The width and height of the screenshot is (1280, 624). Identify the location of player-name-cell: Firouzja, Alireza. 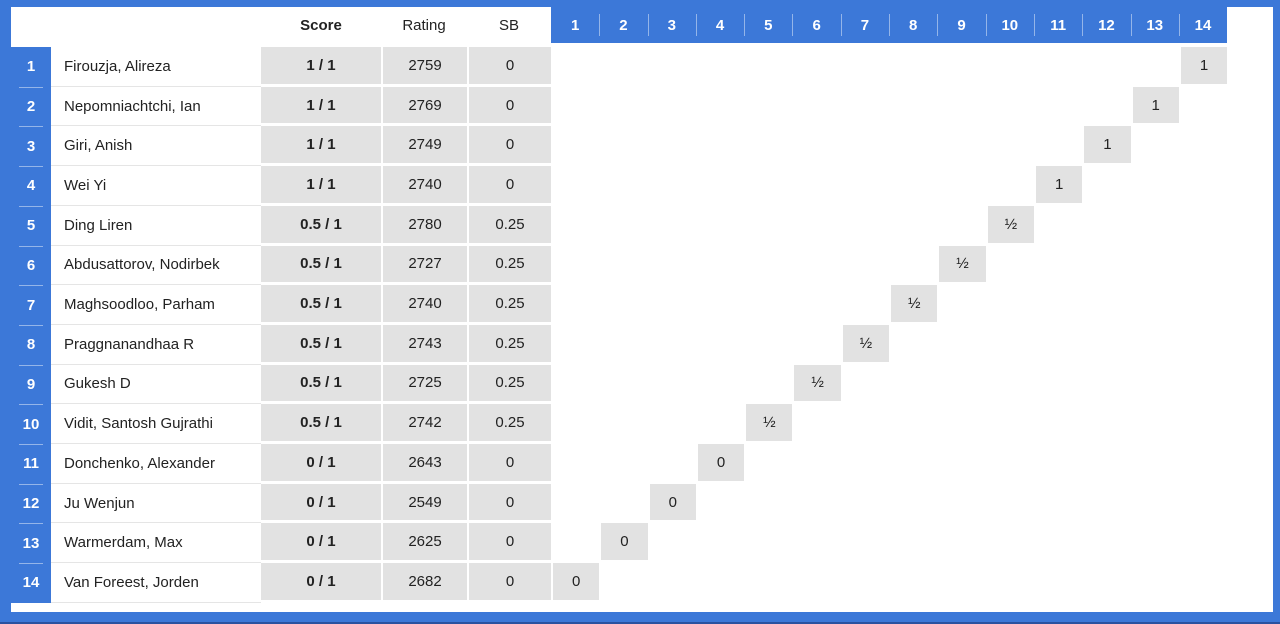
(156, 67).